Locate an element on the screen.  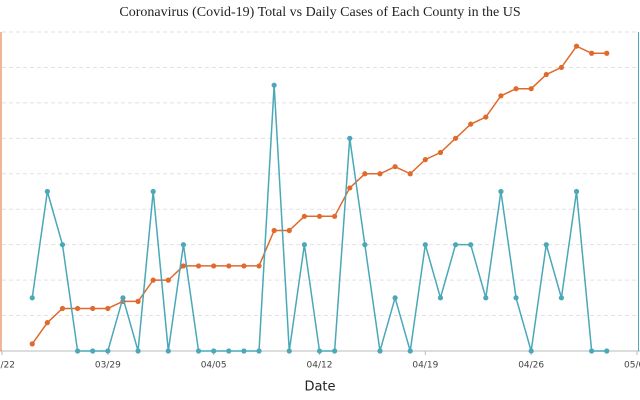
x-tick-label: 03/29 is located at coordinates (108, 366).